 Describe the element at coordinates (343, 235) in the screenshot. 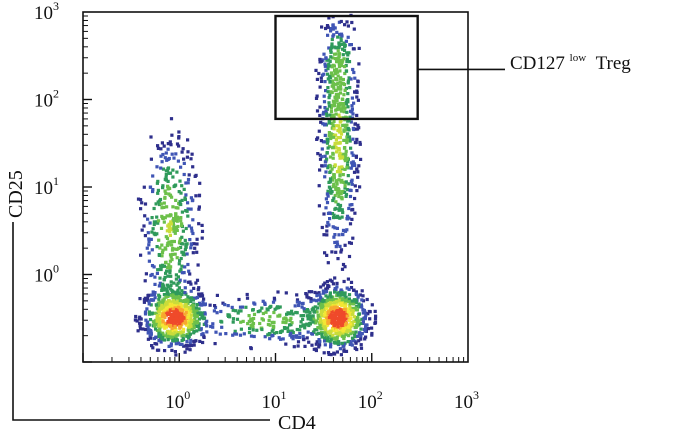

I see `event-dot-2022` at that location.